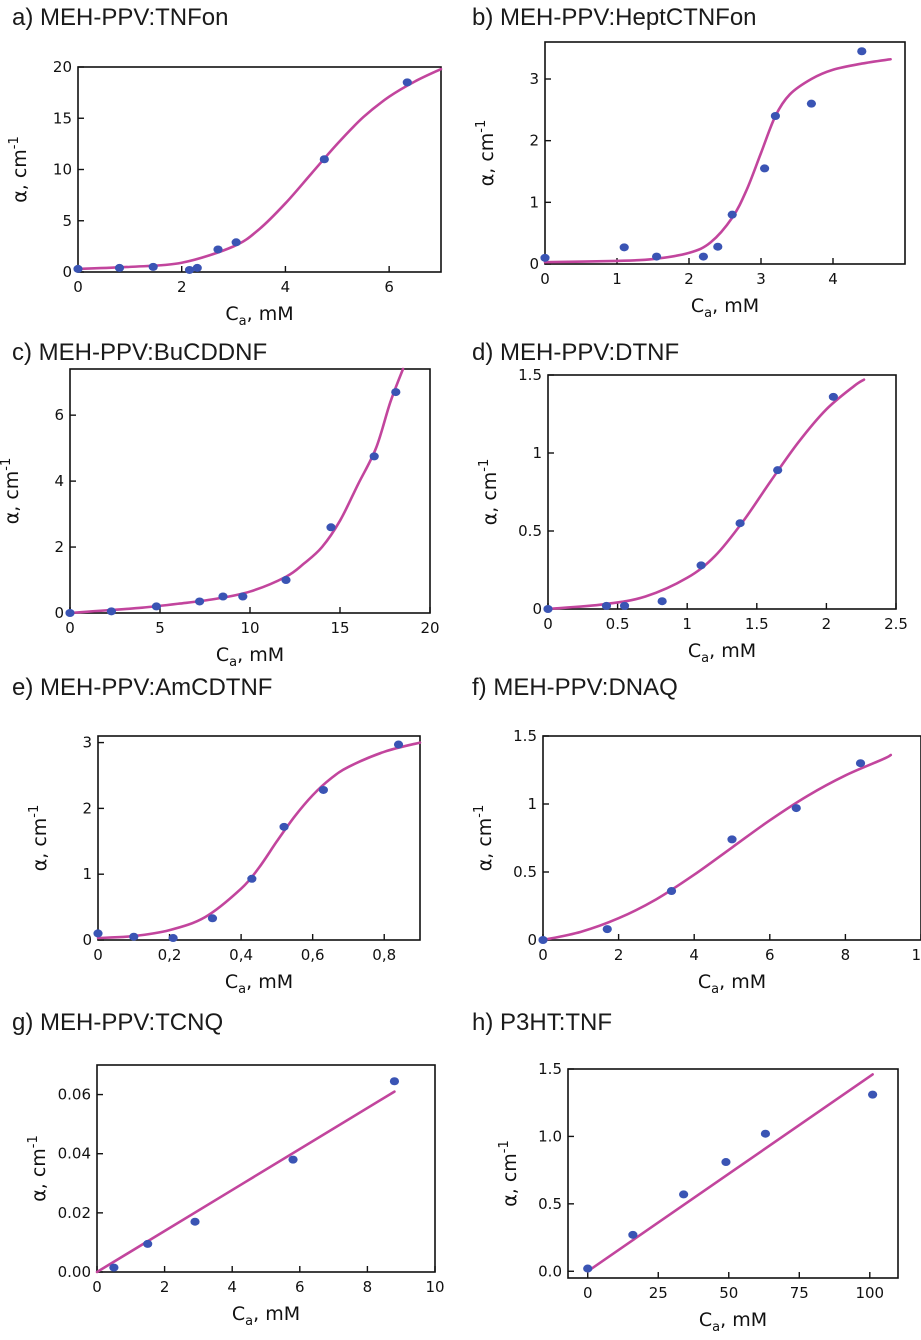  What do you see at coordinates (87, 808) in the screenshot?
I see `y-tick-label: 2` at bounding box center [87, 808].